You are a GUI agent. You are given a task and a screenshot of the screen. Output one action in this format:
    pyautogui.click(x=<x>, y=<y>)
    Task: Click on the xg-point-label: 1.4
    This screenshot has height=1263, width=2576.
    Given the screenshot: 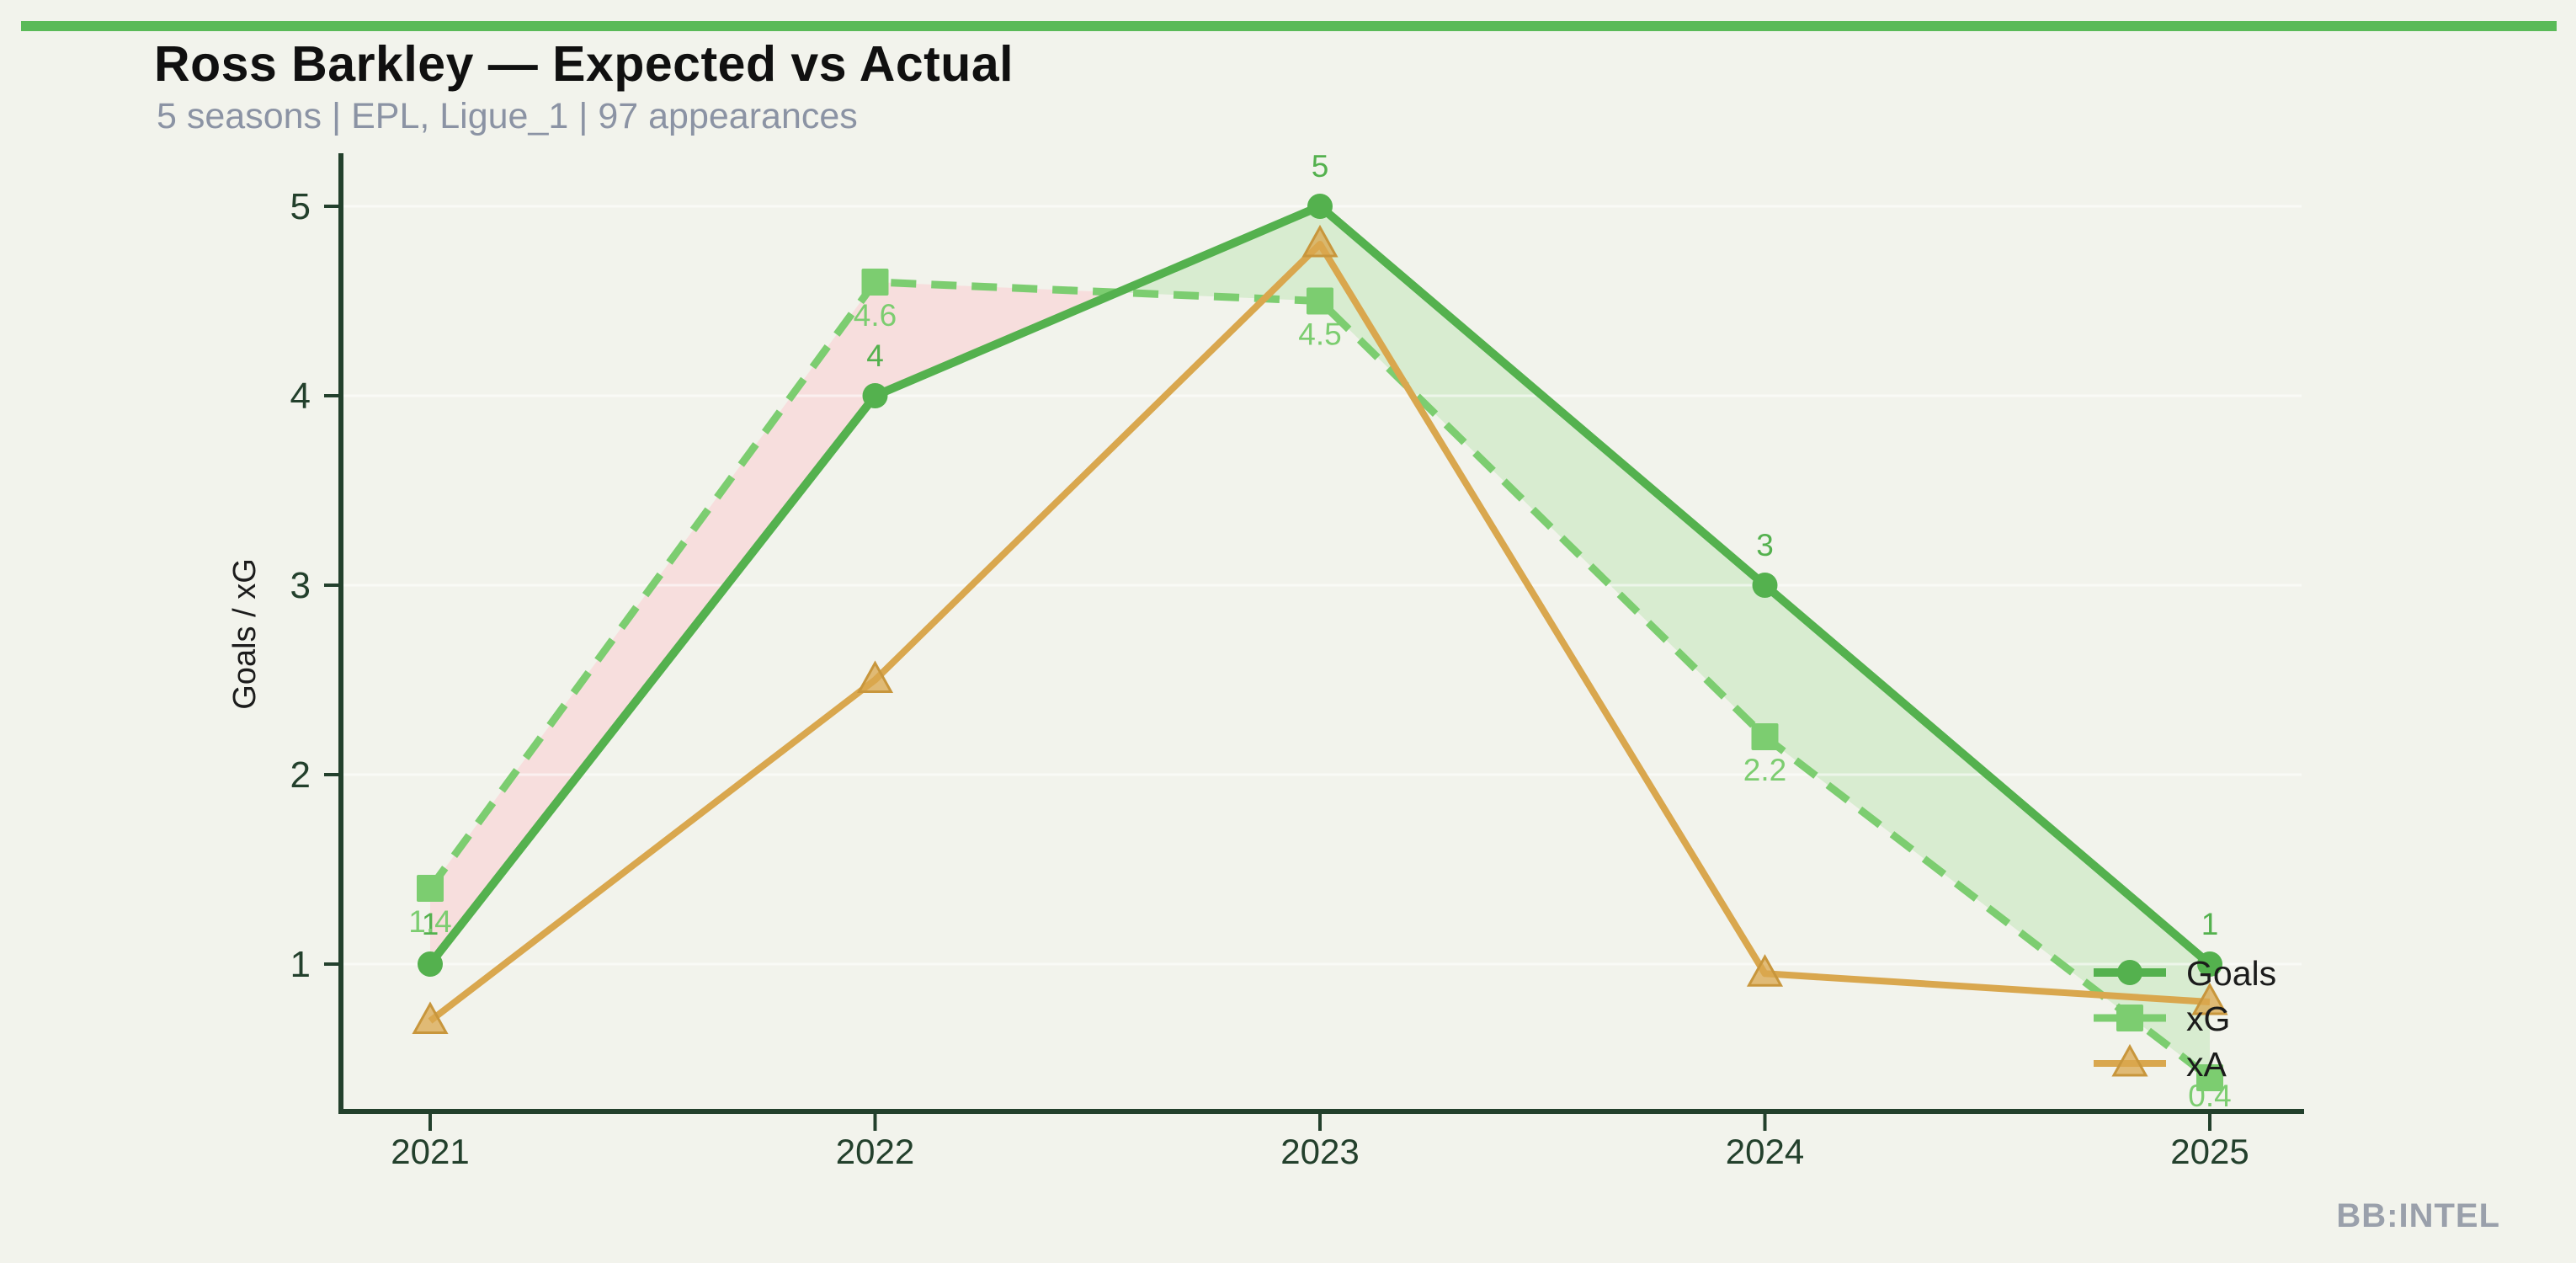 What is the action you would take?
    pyautogui.click(x=430, y=921)
    